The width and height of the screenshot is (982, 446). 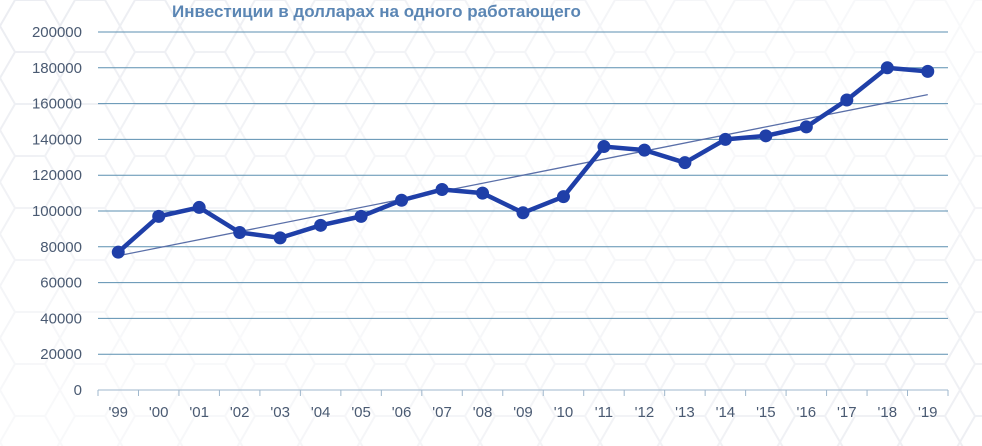 What do you see at coordinates (57, 139) in the screenshot?
I see `y-tick-label: 140000` at bounding box center [57, 139].